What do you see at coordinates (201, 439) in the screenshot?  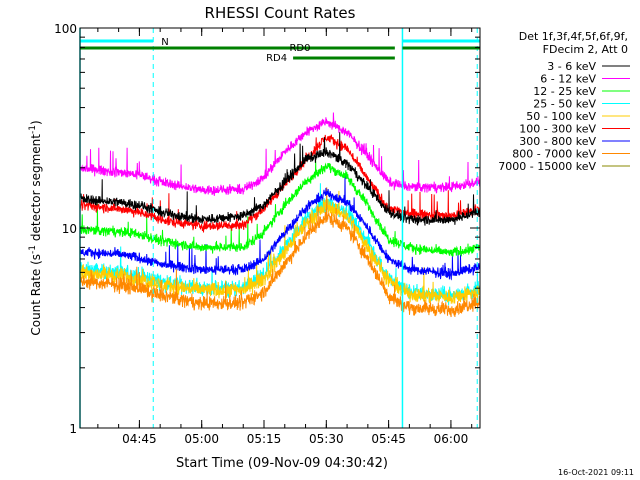 I see `x-tick-label-1: 05:00` at bounding box center [201, 439].